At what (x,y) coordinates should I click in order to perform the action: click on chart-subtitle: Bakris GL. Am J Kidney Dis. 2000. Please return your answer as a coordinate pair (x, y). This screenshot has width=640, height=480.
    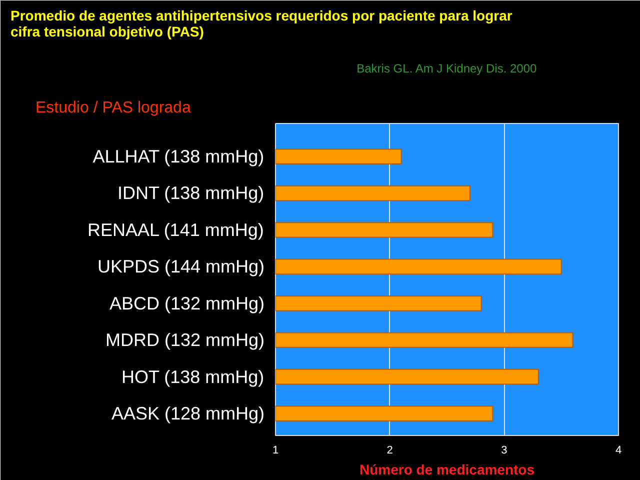
    Looking at the image, I should click on (447, 69).